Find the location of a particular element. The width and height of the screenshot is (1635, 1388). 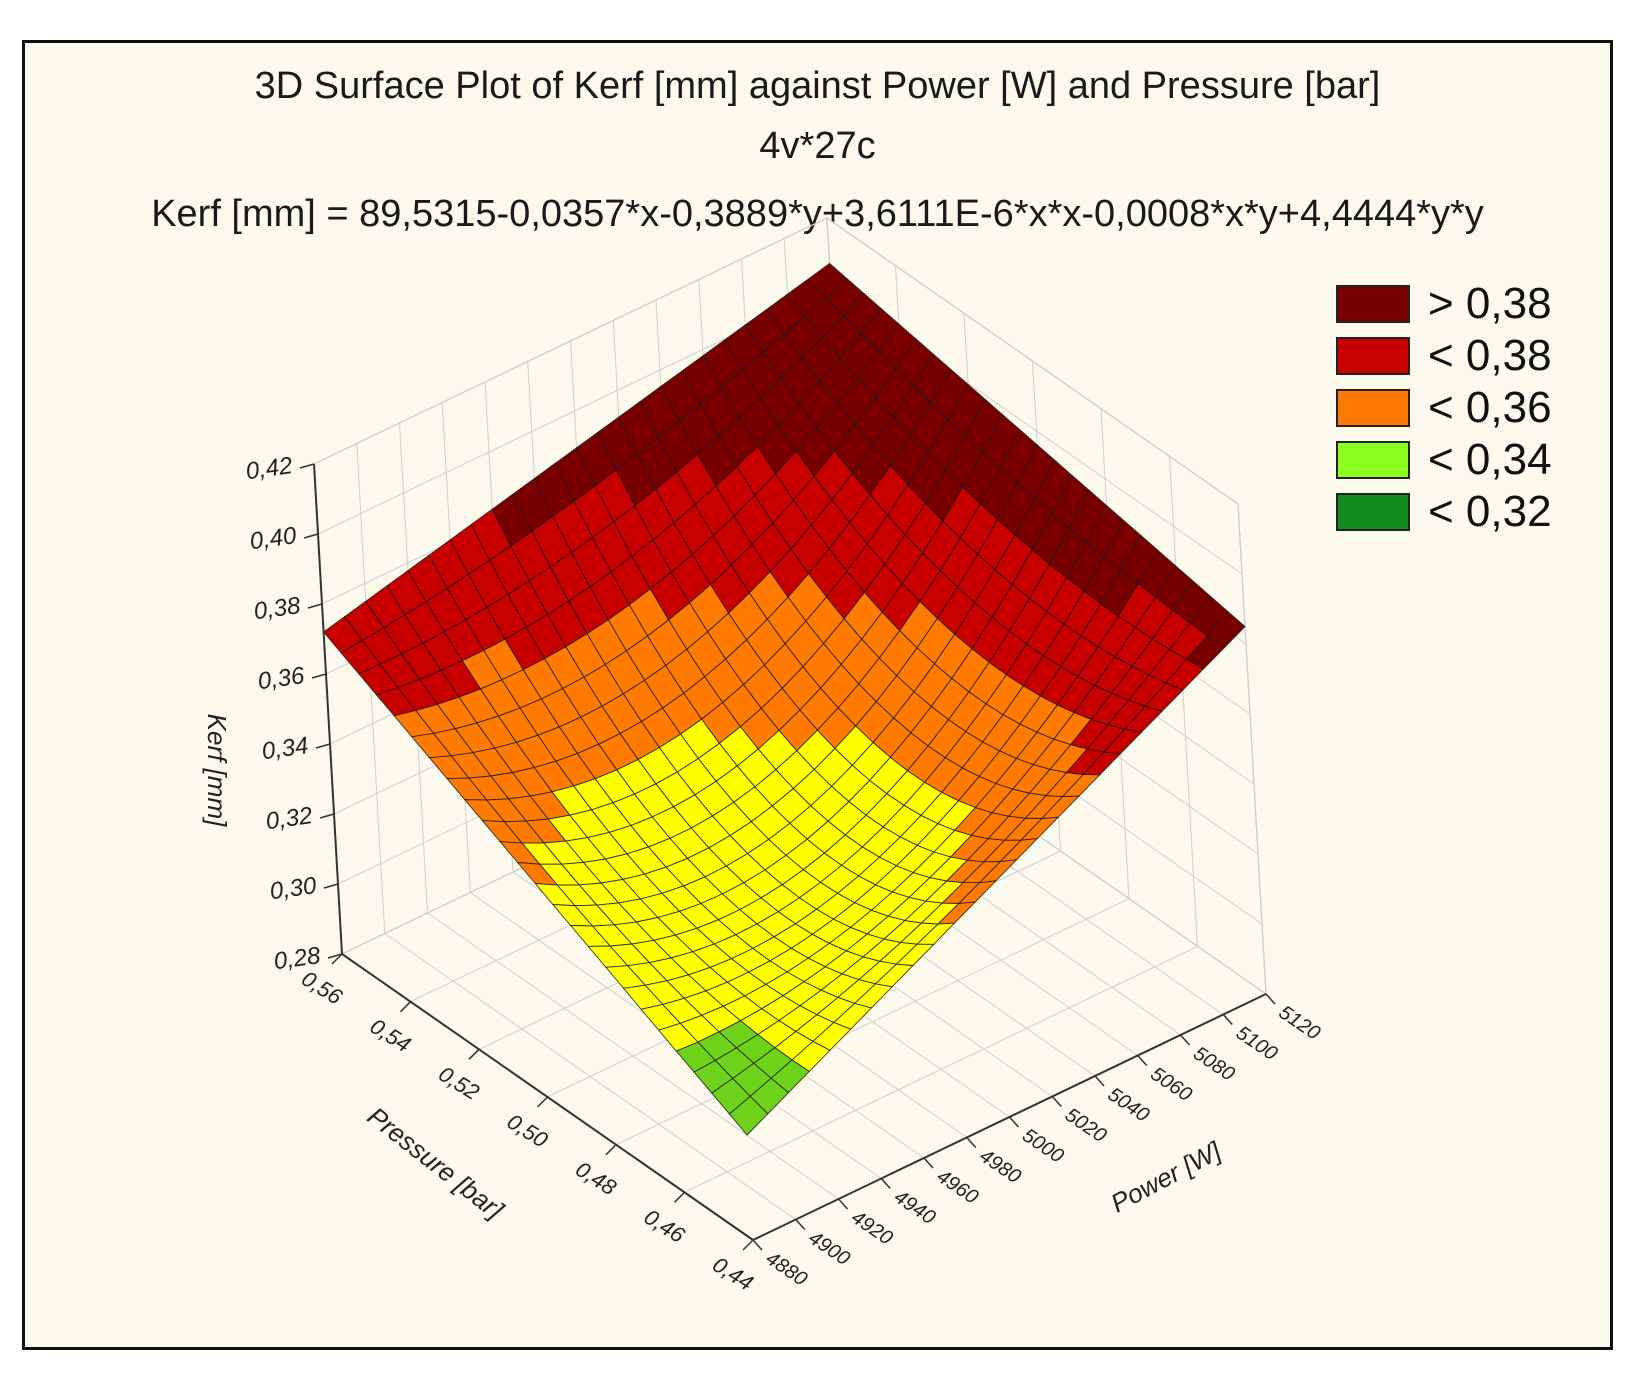

z-tick-label: 0,34 is located at coordinates (285, 748).